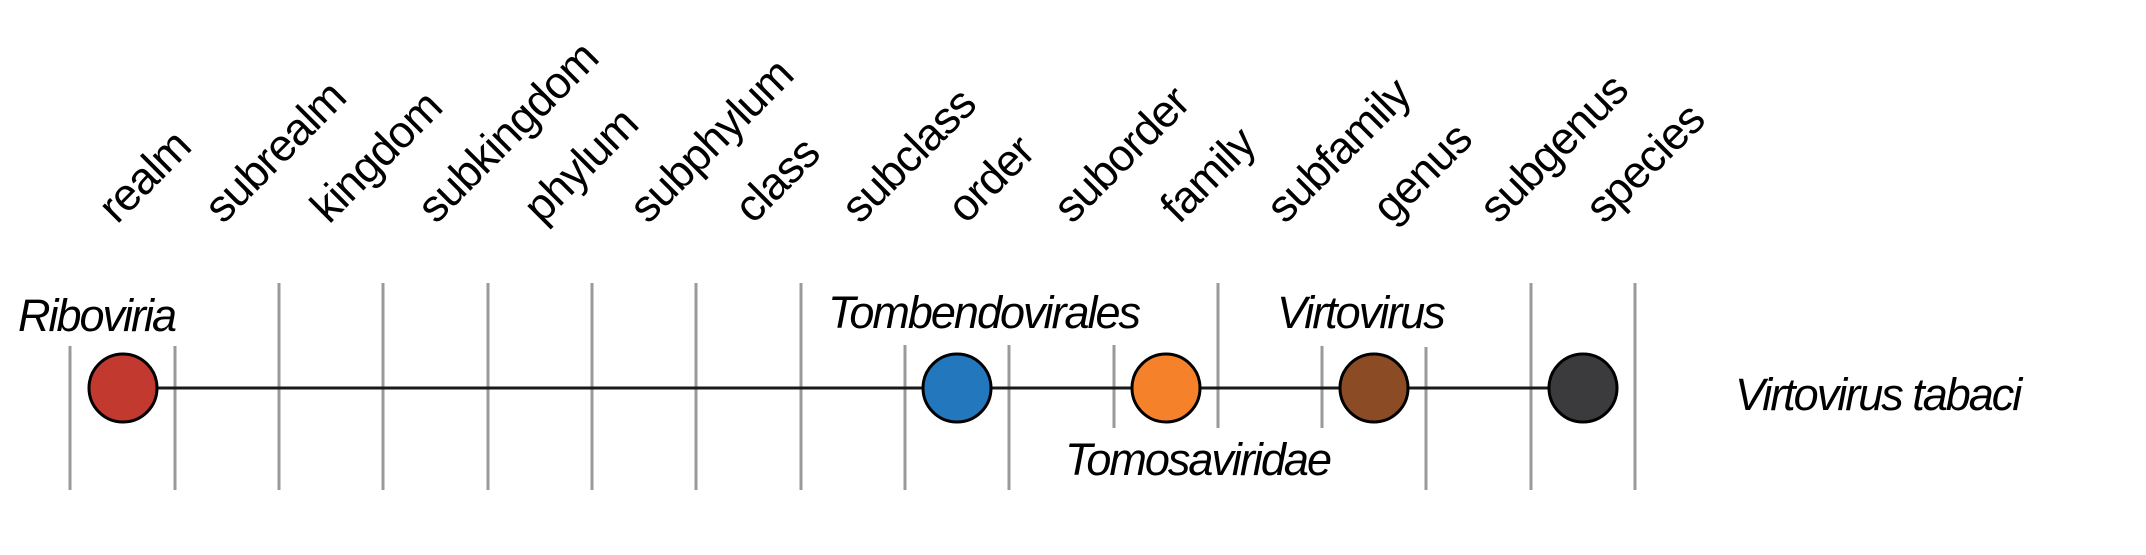 The height and width of the screenshot is (555, 2146). What do you see at coordinates (957, 388) in the screenshot?
I see `order-dot` at bounding box center [957, 388].